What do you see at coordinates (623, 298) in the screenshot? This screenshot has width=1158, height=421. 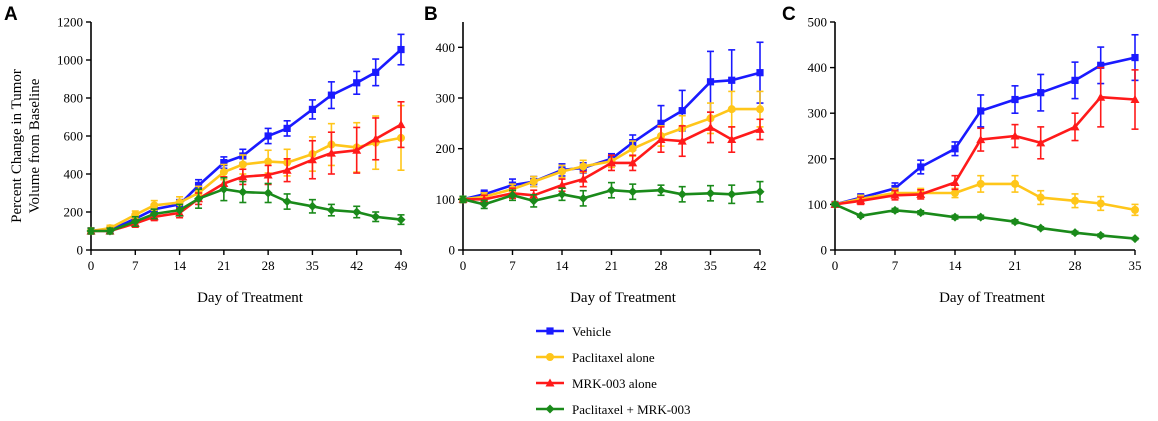 I see `x-axis-title-b: Day of Treatment` at bounding box center [623, 298].